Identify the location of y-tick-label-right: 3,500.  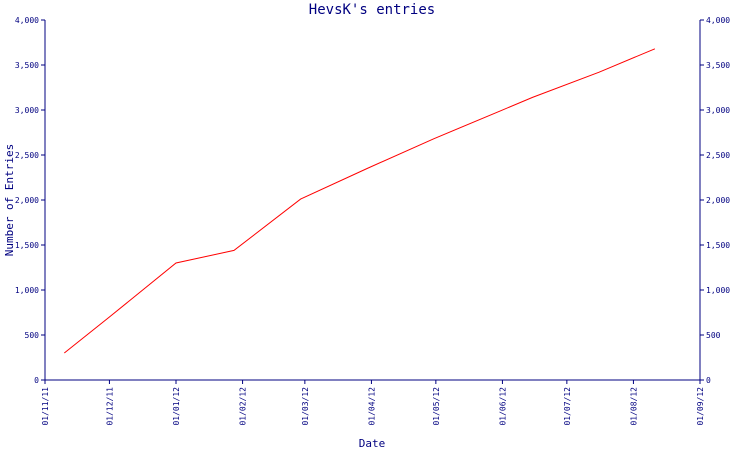
(718, 65).